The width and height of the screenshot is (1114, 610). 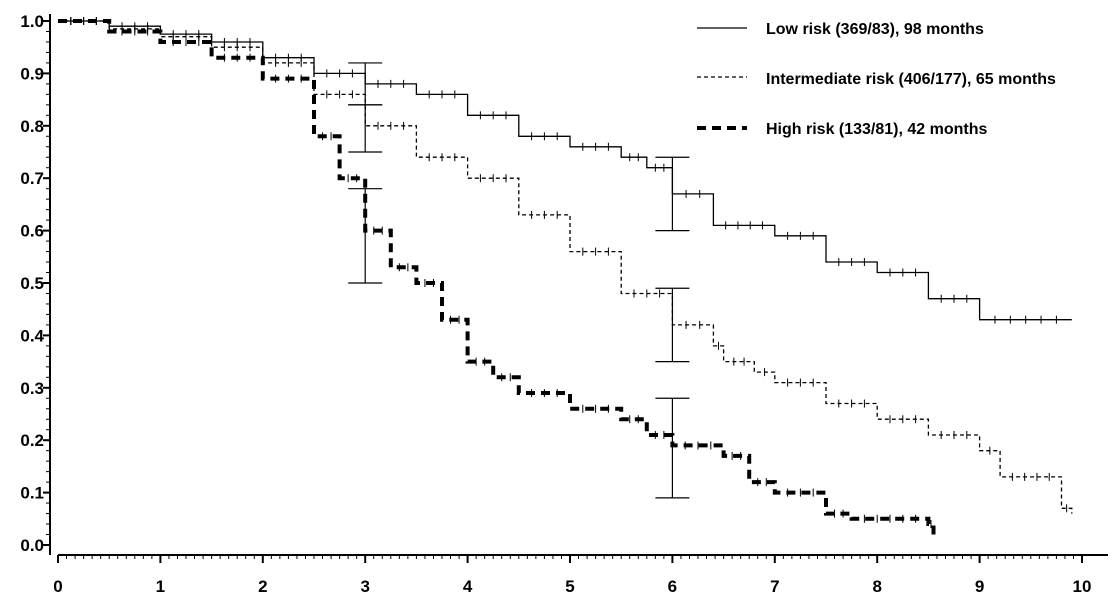 What do you see at coordinates (875, 29) in the screenshot?
I see `legend-label-low-risk: Low risk (369/83), 98 months` at bounding box center [875, 29].